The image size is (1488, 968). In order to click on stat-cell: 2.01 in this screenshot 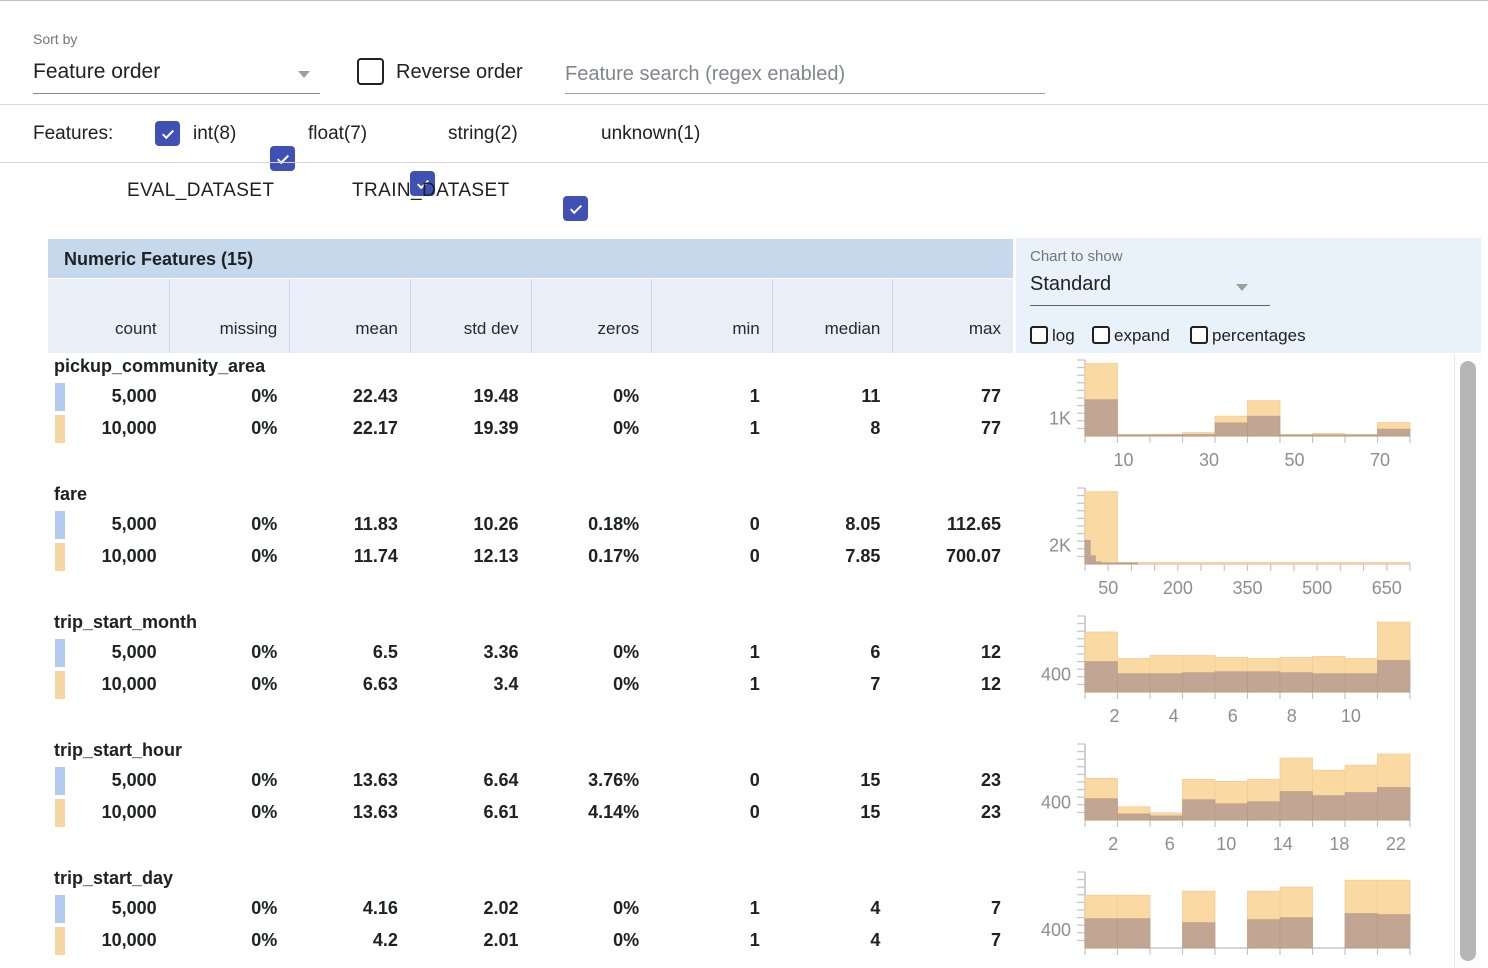, I will do `click(501, 940)`.